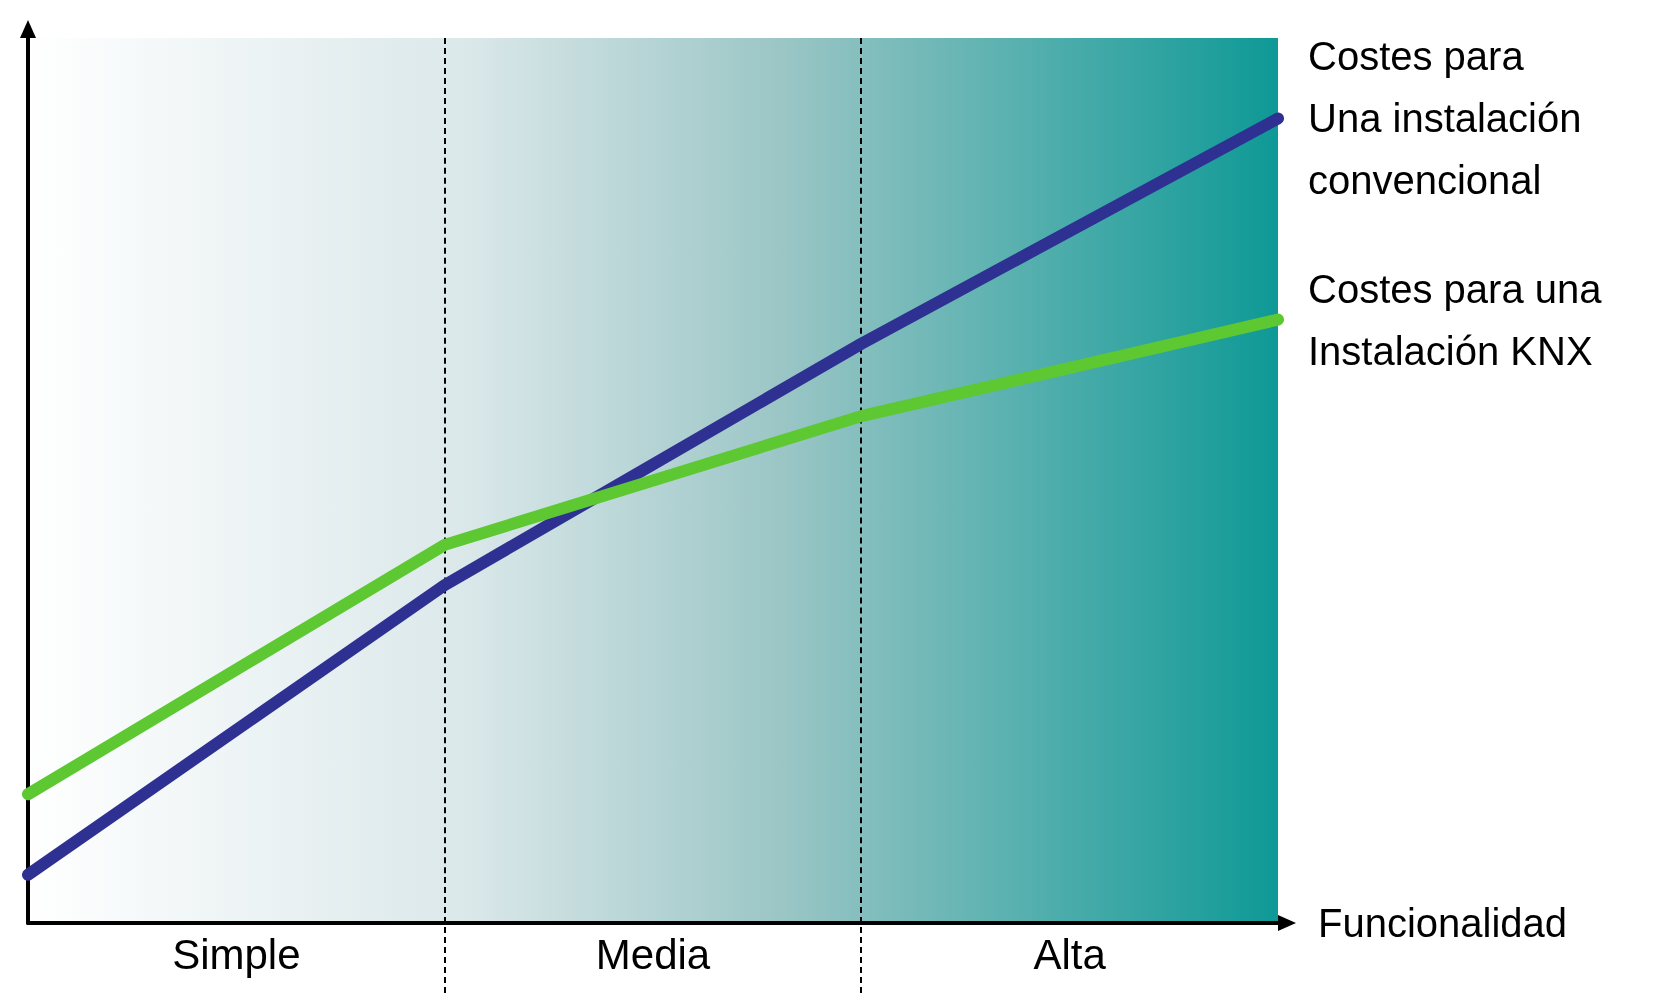  I want to click on text: Media, so click(653, 955).